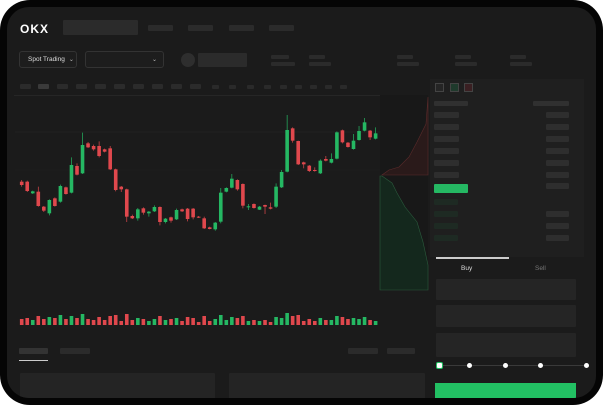 The image size is (603, 405). Describe the element at coordinates (506, 345) in the screenshot. I see `total-input` at that location.